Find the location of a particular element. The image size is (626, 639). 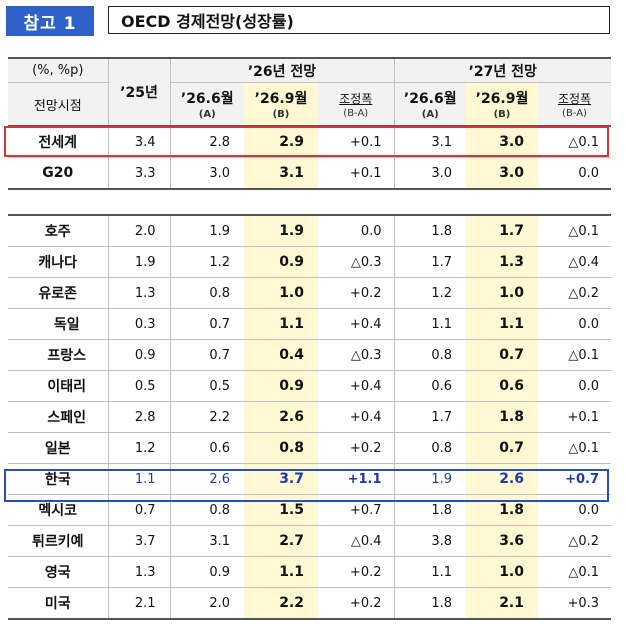

table-row: 미국 2.1 2.0 2.2 +0.2 1.8 2.1 +0.3 is located at coordinates (310, 603).